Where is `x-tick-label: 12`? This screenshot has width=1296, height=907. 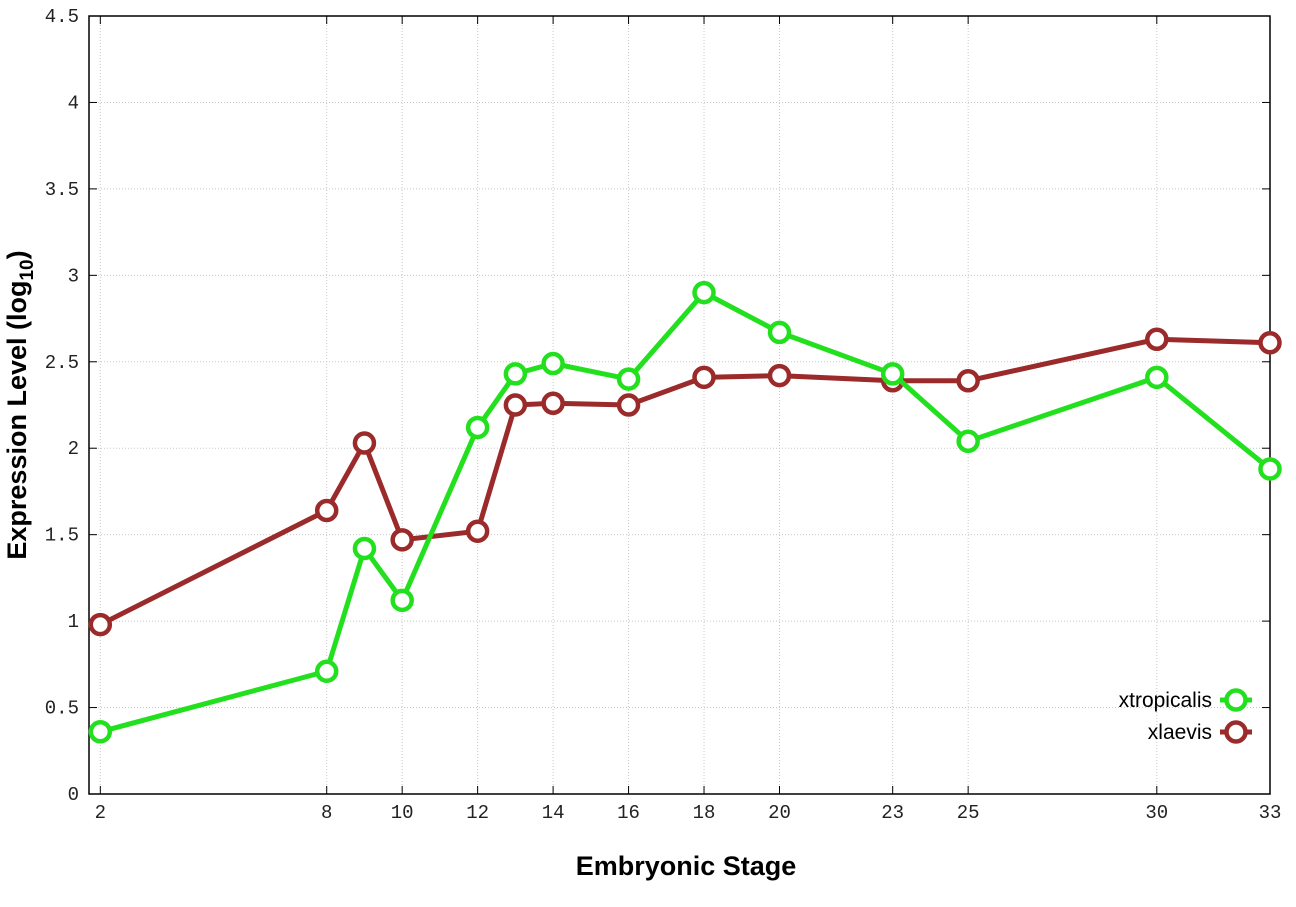
x-tick-label: 12 is located at coordinates (477, 813).